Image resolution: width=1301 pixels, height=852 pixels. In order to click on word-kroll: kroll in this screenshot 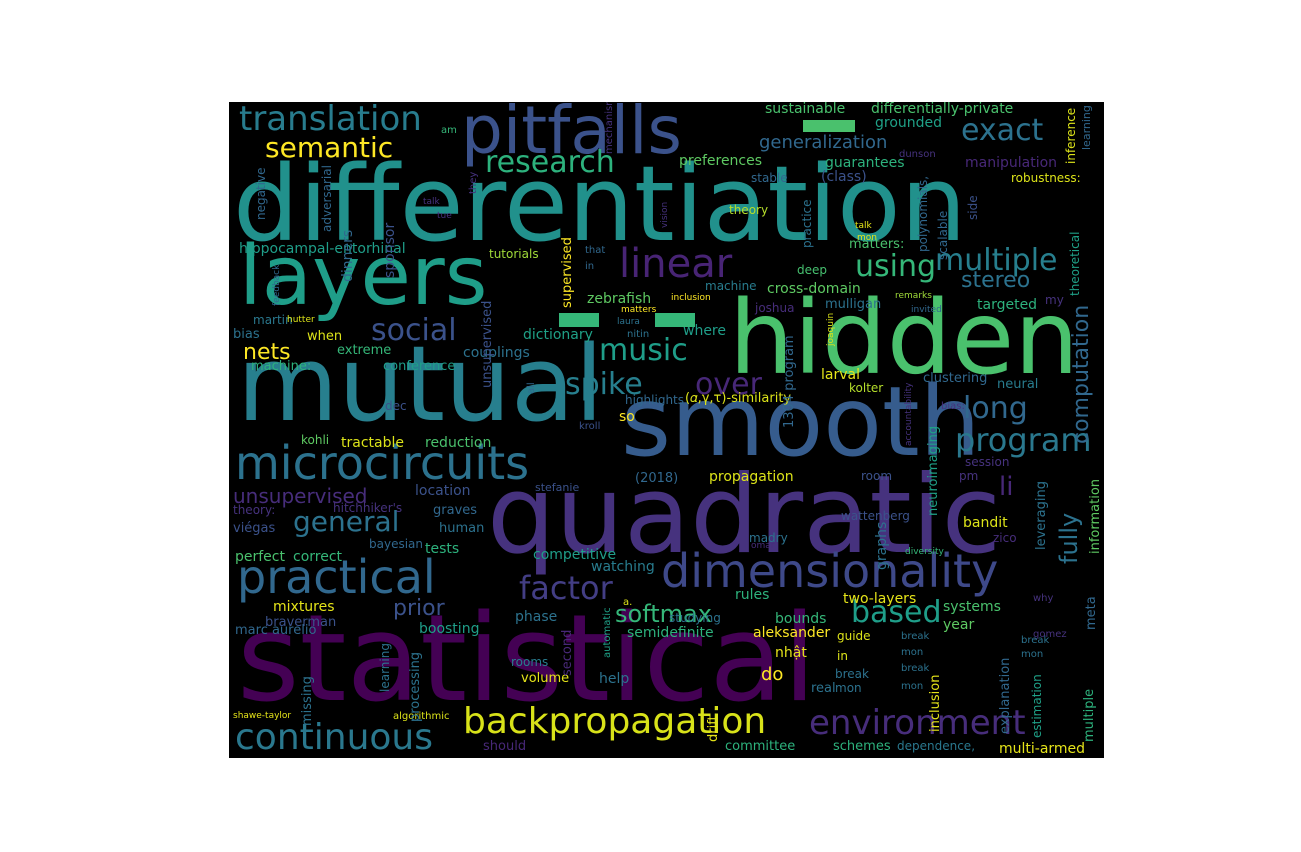, I will do `click(590, 426)`.